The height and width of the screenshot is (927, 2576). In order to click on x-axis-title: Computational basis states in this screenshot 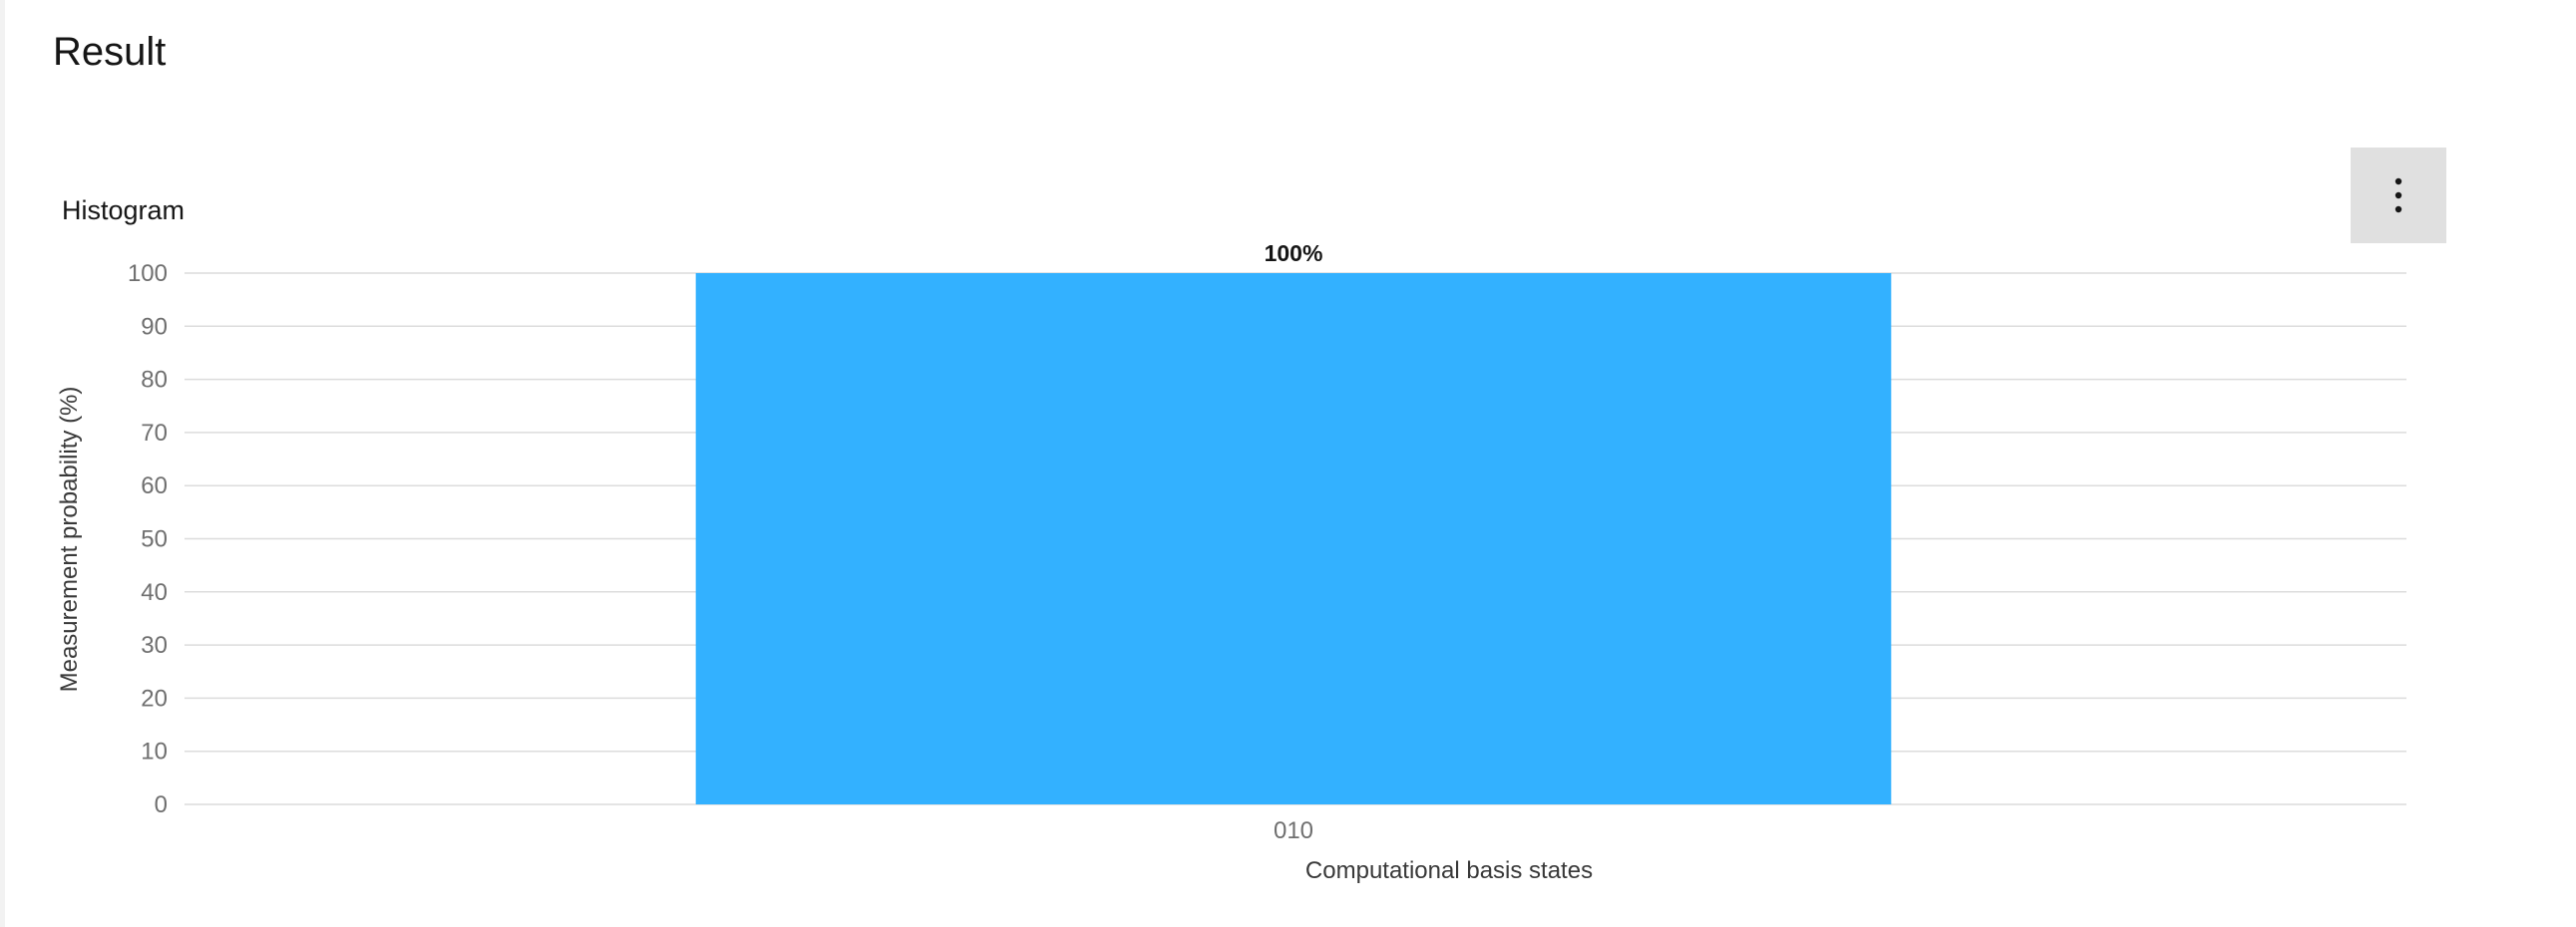, I will do `click(1449, 871)`.